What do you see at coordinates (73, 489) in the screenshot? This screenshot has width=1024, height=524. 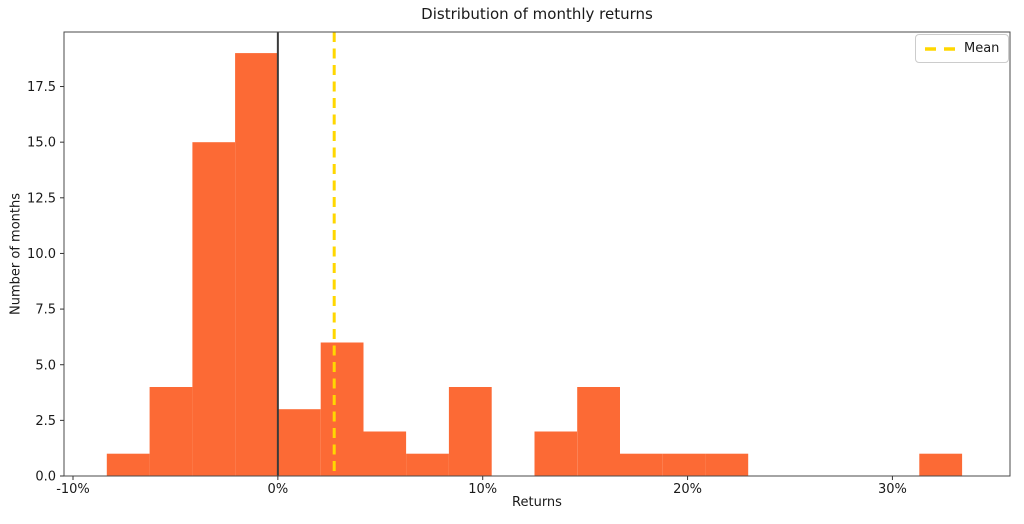 I see `x-tick-label: -10%` at bounding box center [73, 489].